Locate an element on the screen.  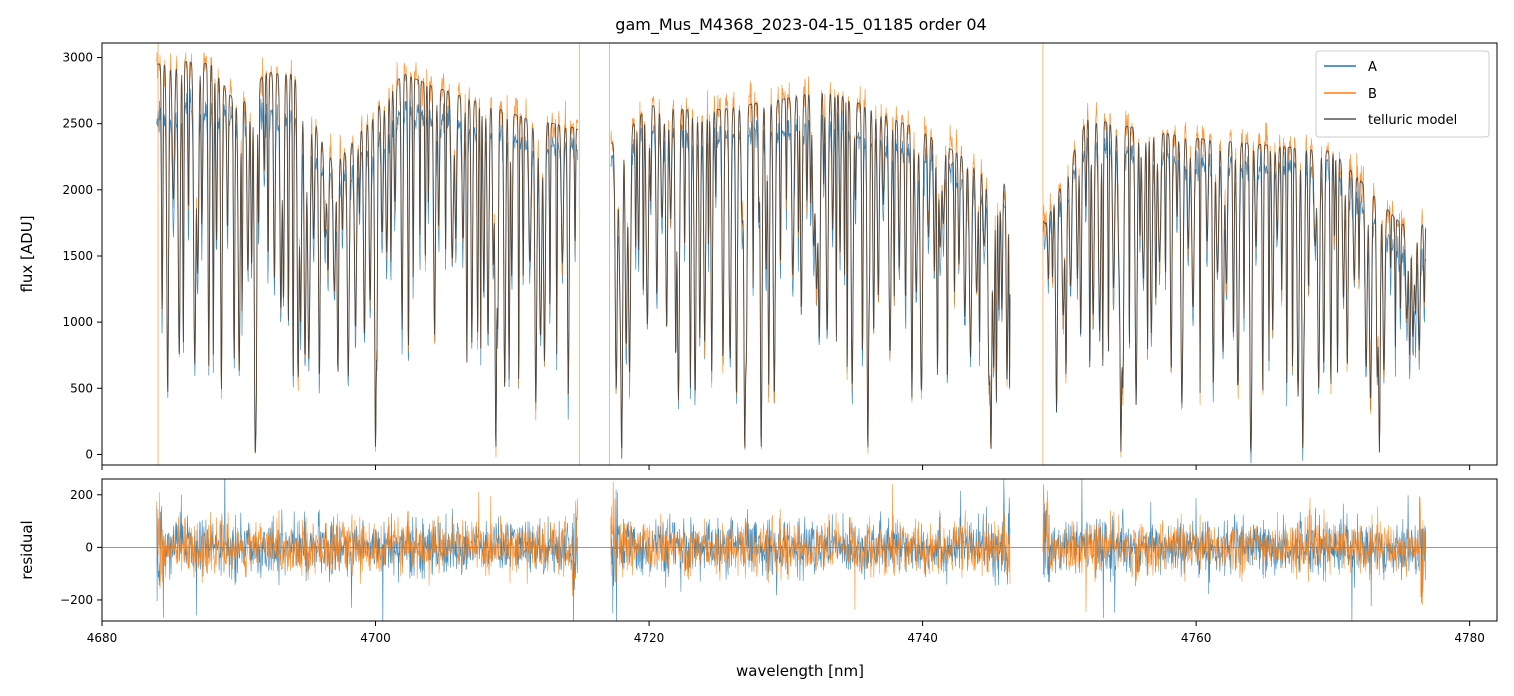
flux-x-ticks is located at coordinates (786, 467).